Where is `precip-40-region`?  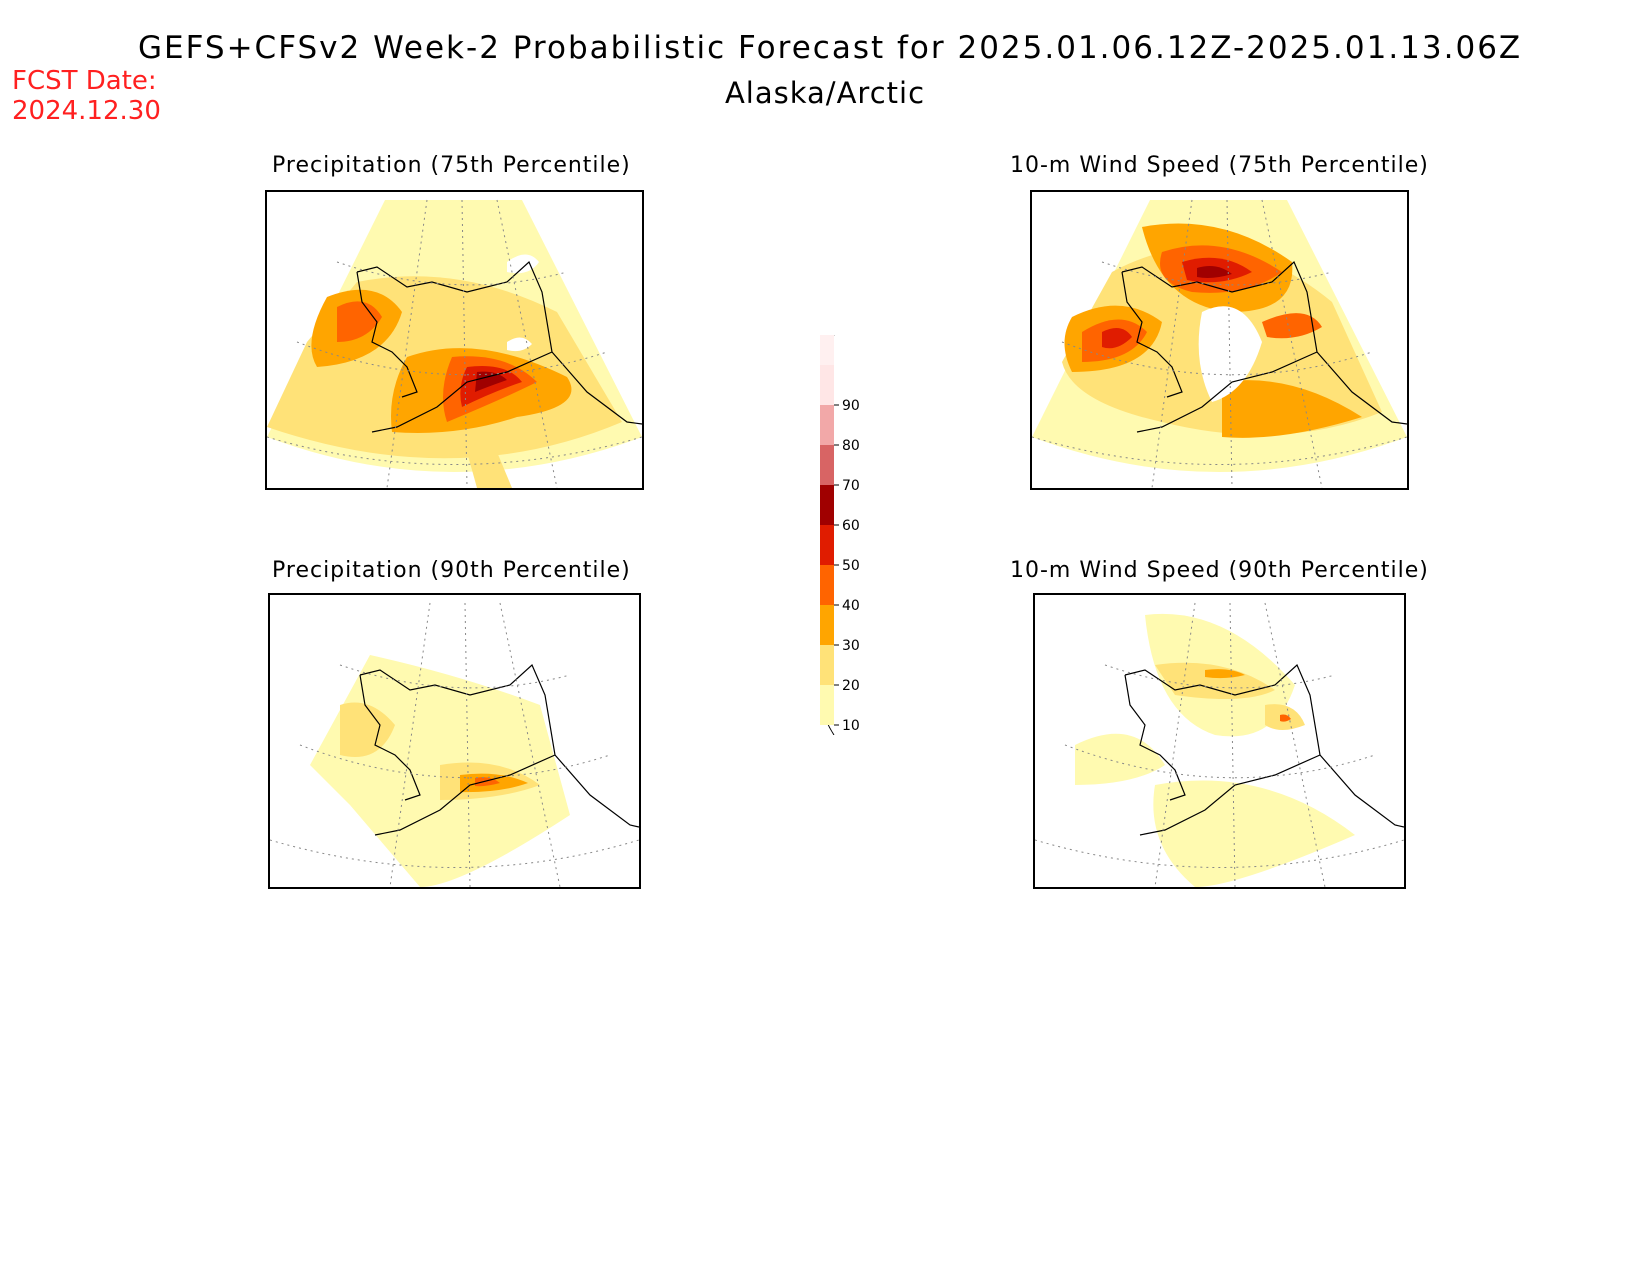 precip-40-region is located at coordinates (359, 321).